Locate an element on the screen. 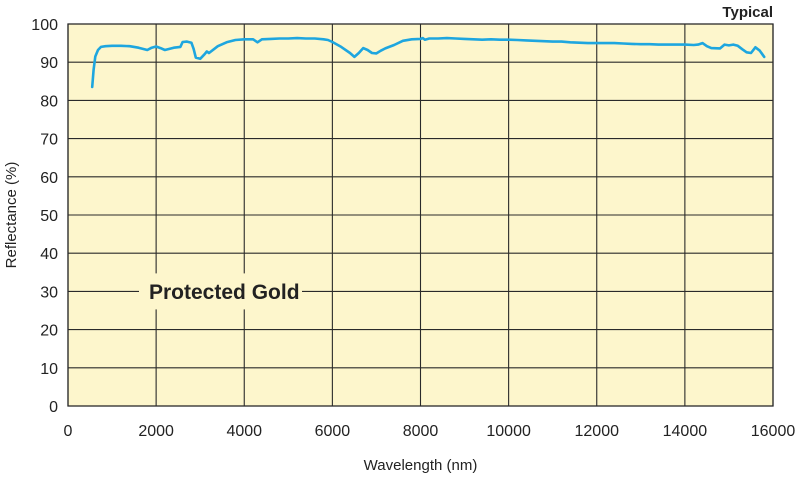 The height and width of the screenshot is (477, 800). y-tick-label: 40 is located at coordinates (49, 254).